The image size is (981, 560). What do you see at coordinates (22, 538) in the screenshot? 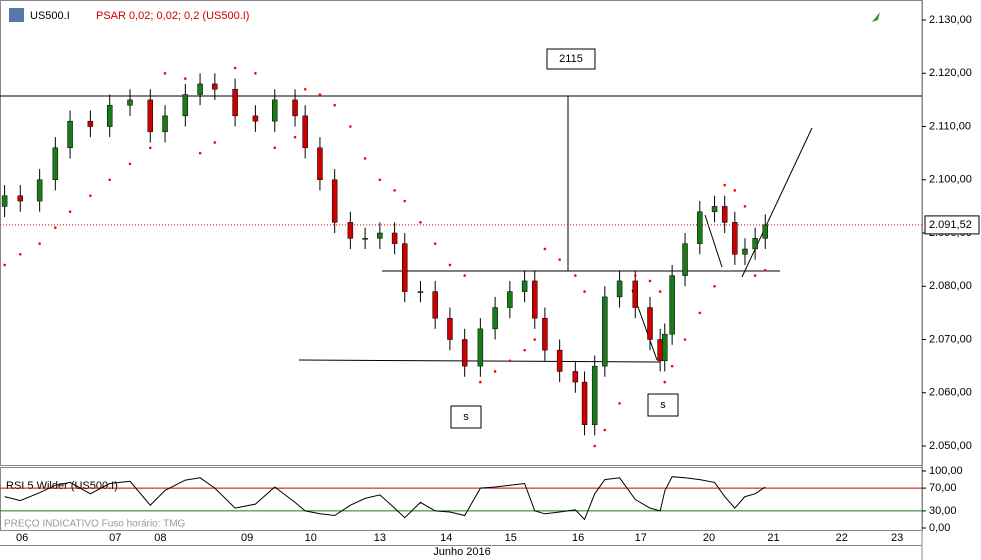
I see `x-tick-label: 06` at bounding box center [22, 538].